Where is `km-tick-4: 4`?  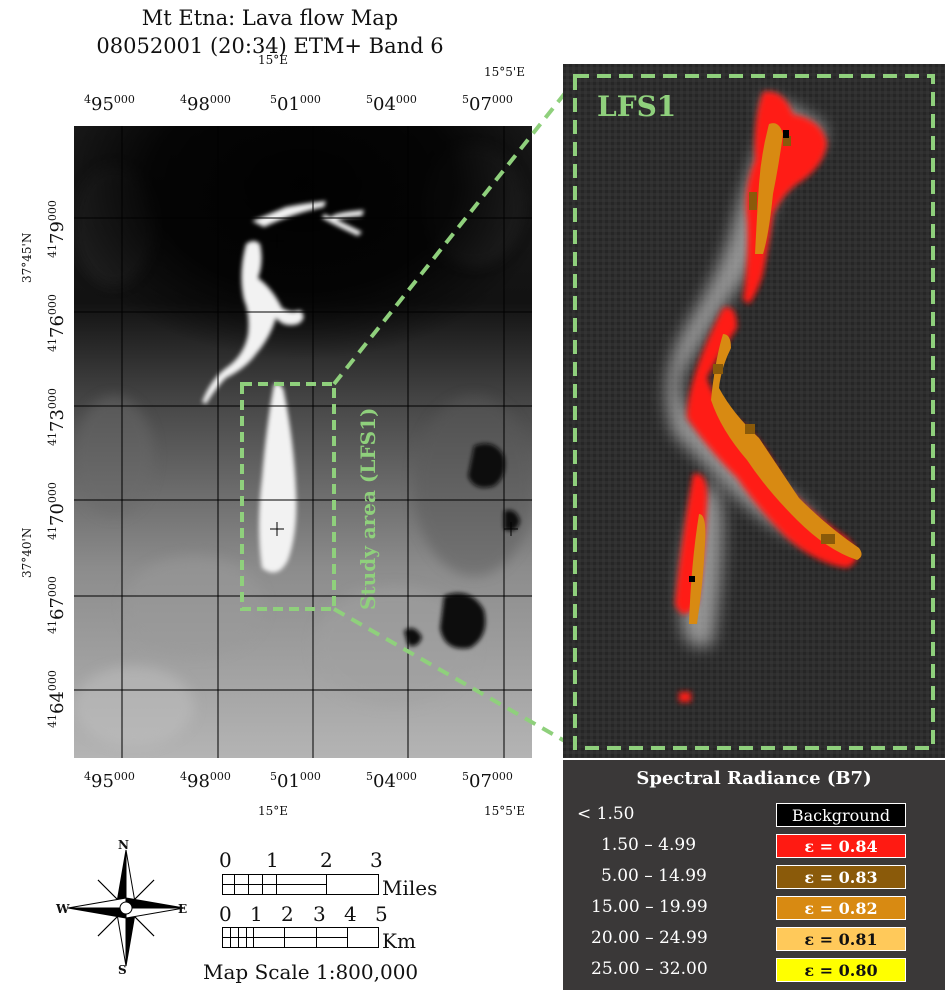 km-tick-4: 4 is located at coordinates (350, 914).